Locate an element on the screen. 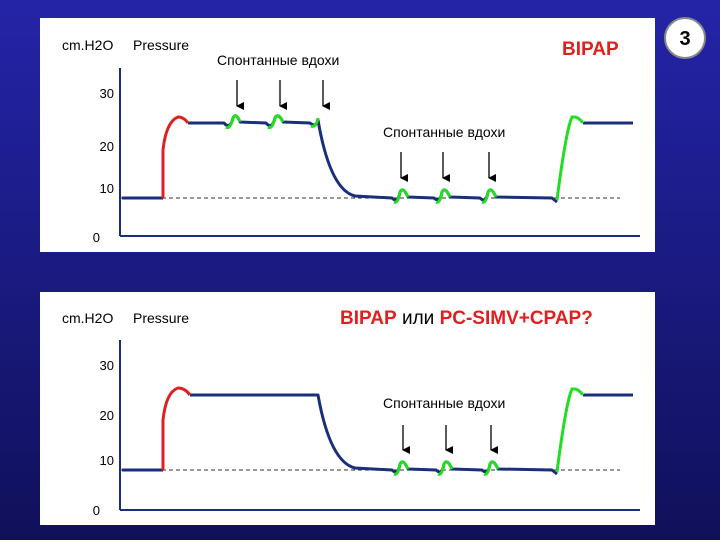 Image resolution: width=720 pixels, height=545 pixels. title-part: BIPAP is located at coordinates (368, 318).